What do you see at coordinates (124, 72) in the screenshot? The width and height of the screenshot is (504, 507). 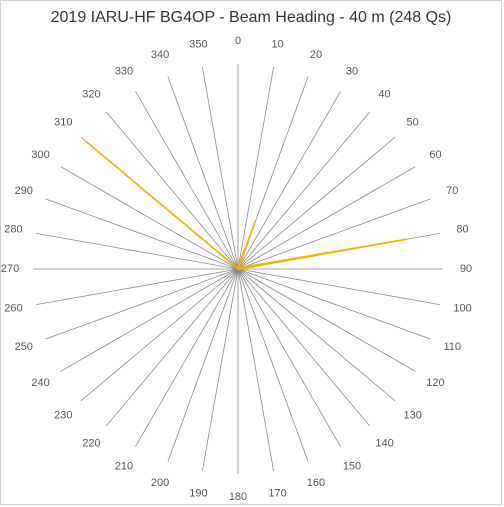 I see `angle-label-330: 330` at bounding box center [124, 72].